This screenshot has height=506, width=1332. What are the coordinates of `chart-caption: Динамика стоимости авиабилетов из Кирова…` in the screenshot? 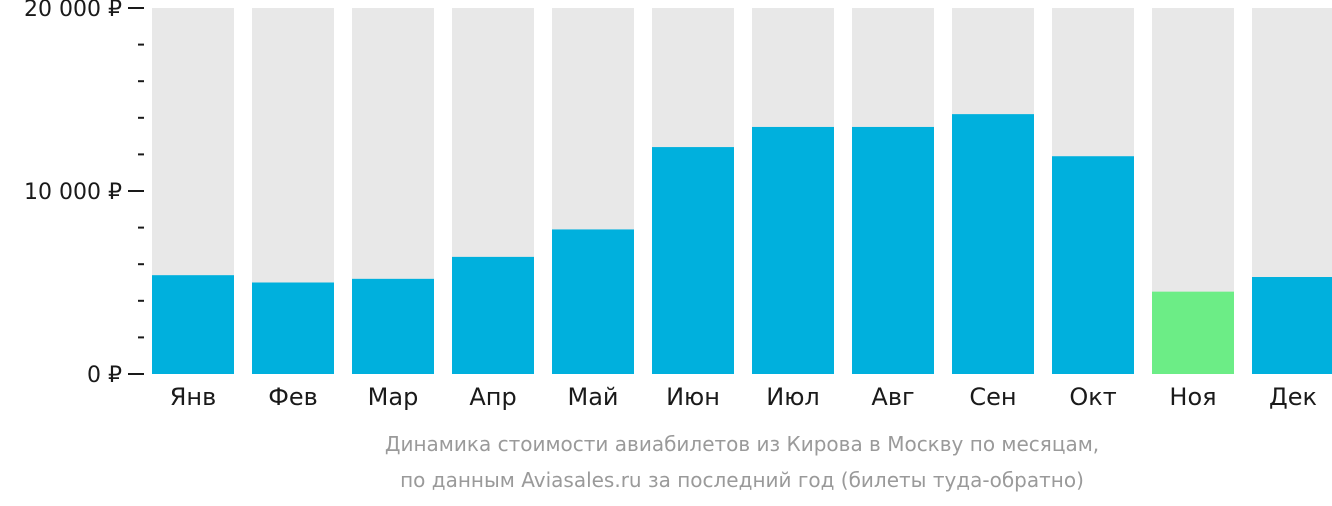 It's located at (742, 462).